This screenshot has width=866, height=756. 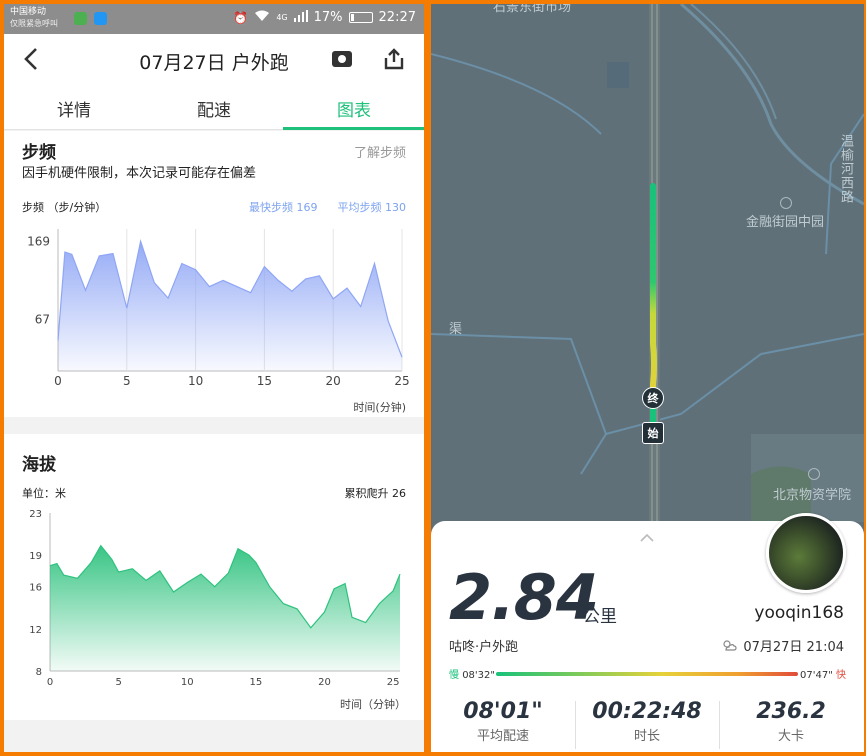 I want to click on calories-metric: 236.2 大卡, so click(x=791, y=721).